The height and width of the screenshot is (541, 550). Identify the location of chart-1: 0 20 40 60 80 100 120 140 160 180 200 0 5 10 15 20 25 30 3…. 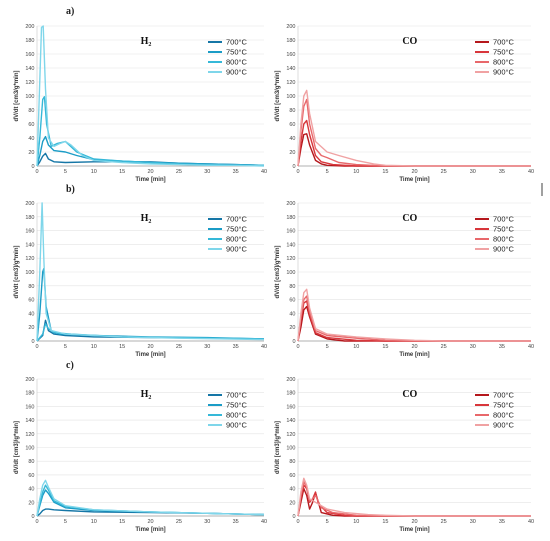
(140, 103).